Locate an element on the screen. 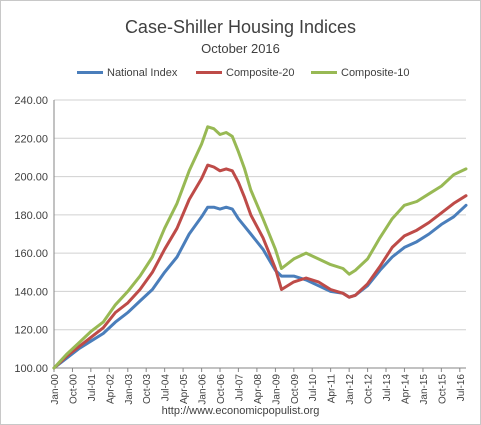 The height and width of the screenshot is (425, 481). legend-label-composite-20: Composite-20 is located at coordinates (260, 73).